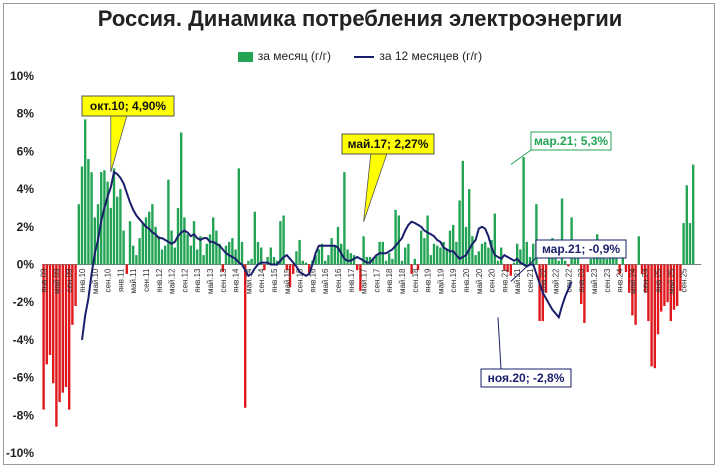 Image resolution: width=720 pixels, height=470 pixels. I want to click on x-tick-label: янв.16, so click(312, 280).